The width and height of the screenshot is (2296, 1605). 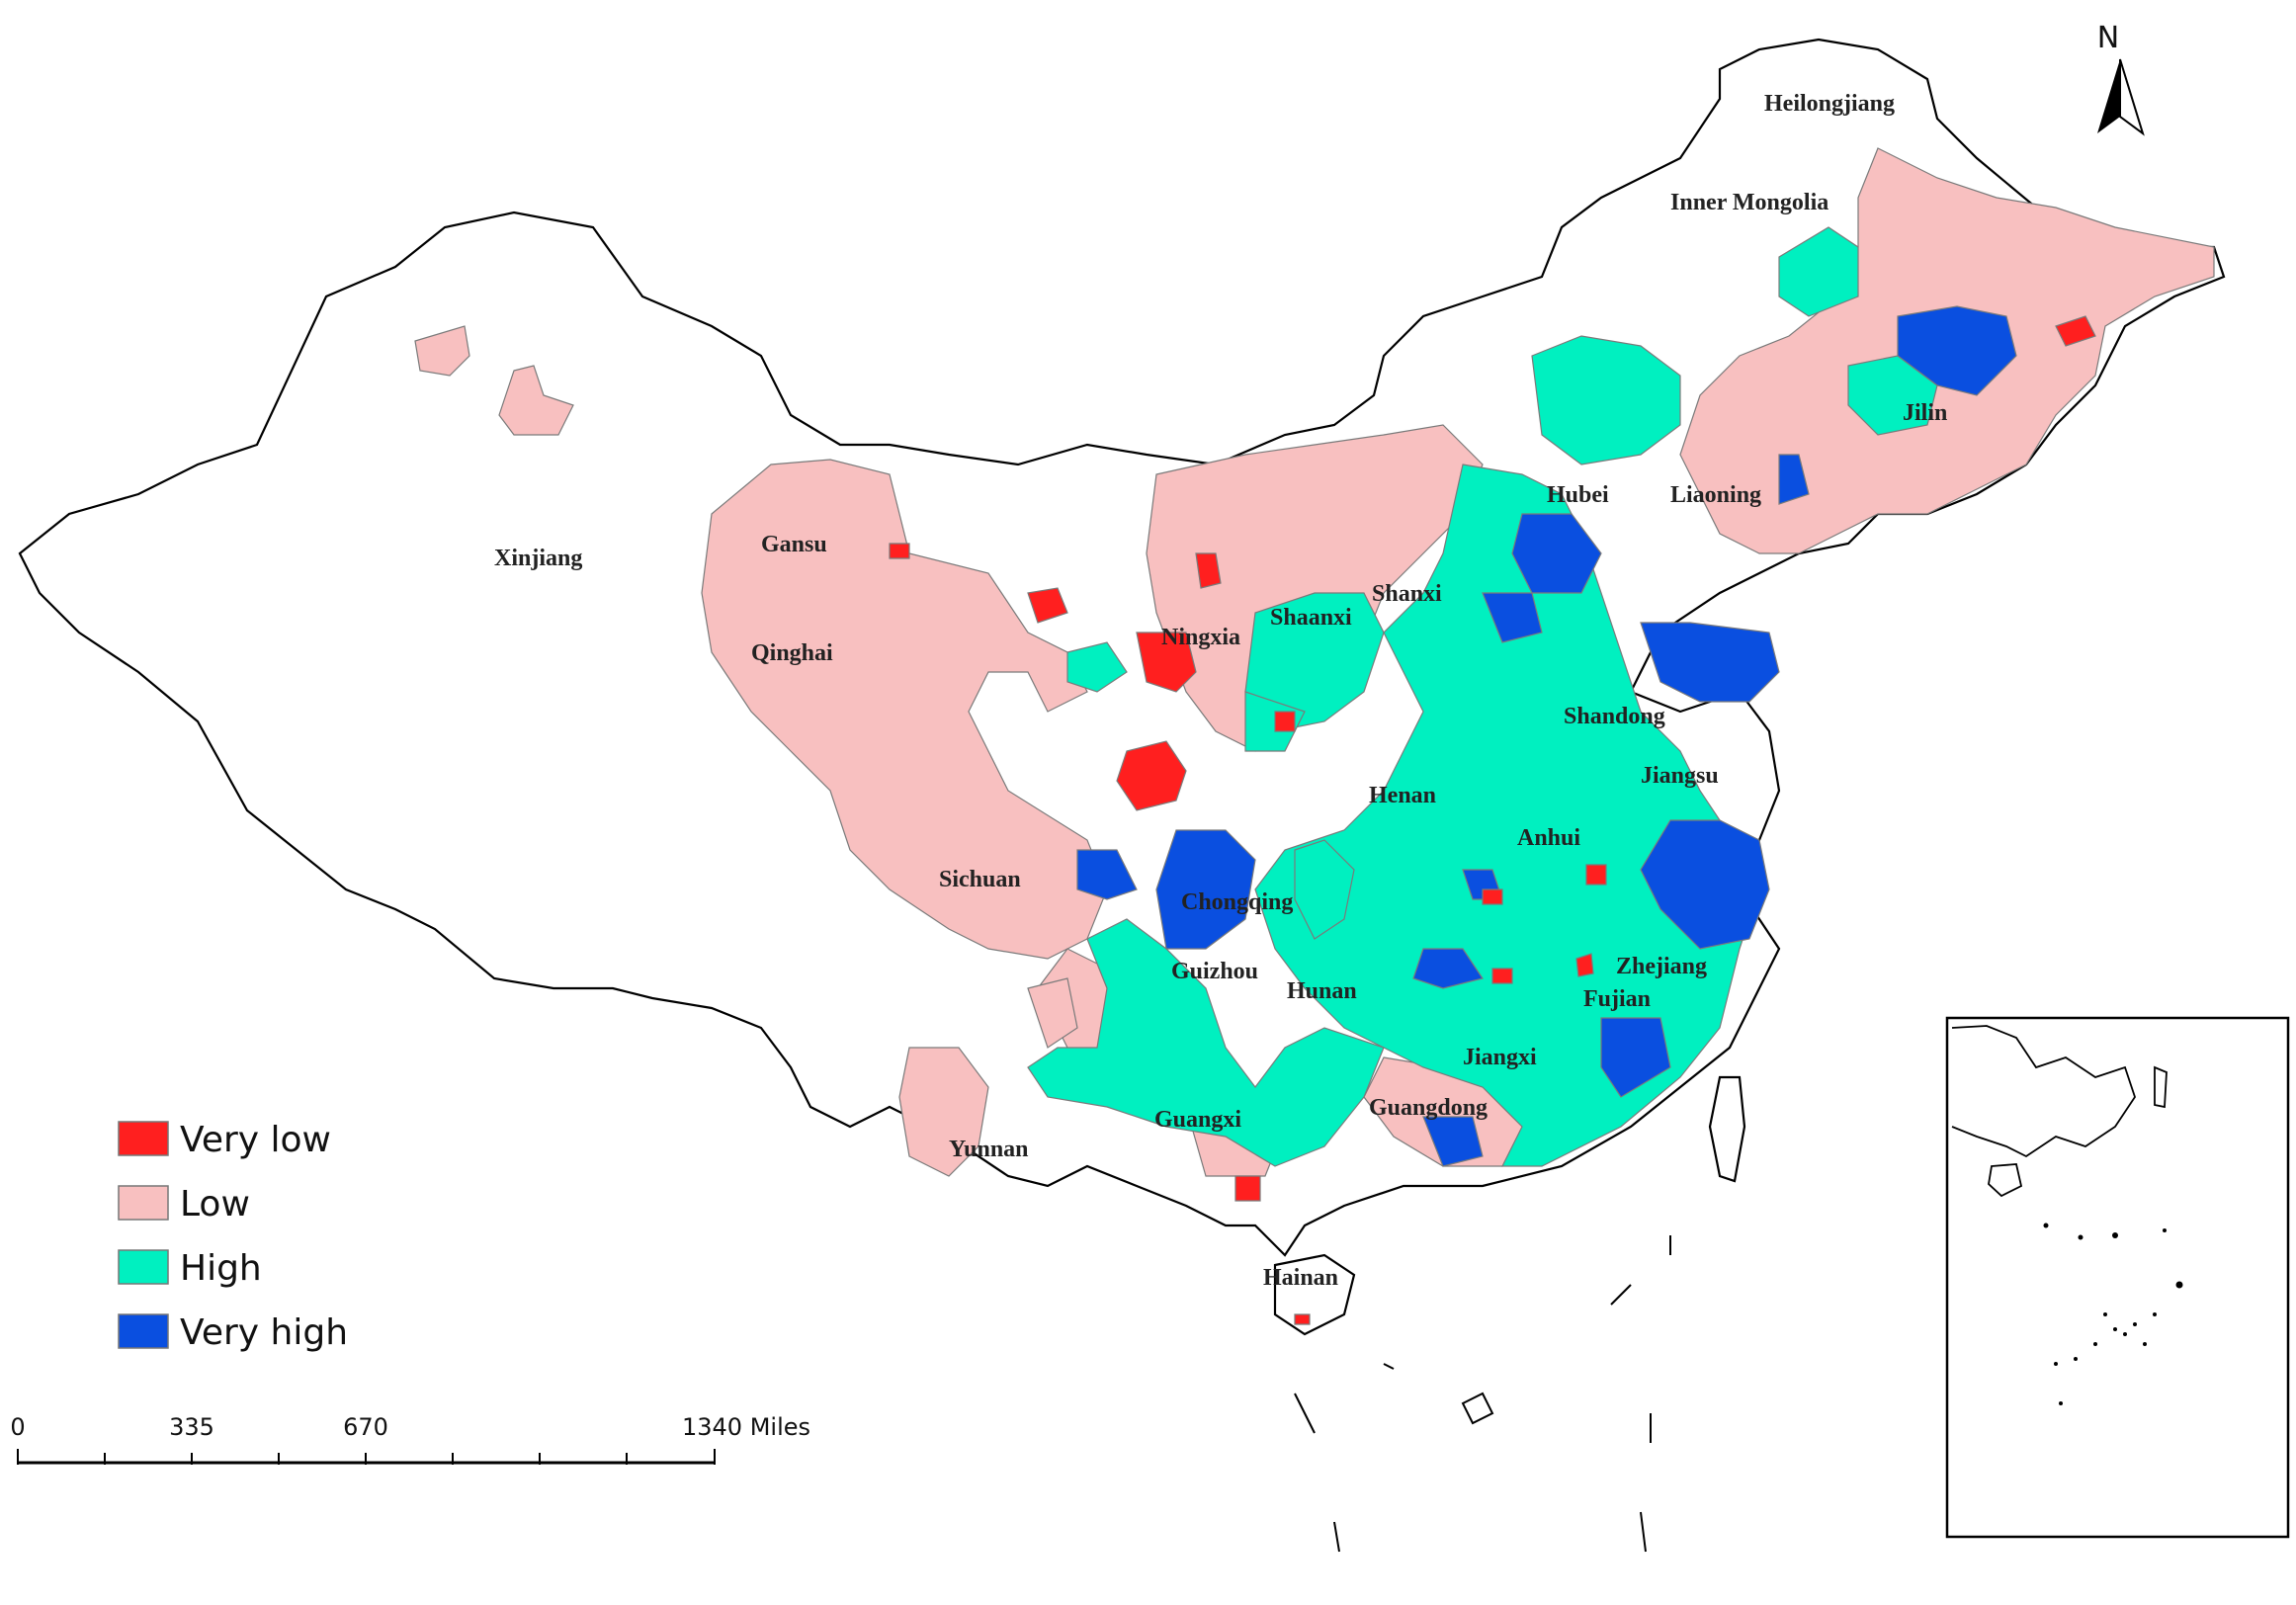 I want to click on inset-map, so click(x=2117, y=1277).